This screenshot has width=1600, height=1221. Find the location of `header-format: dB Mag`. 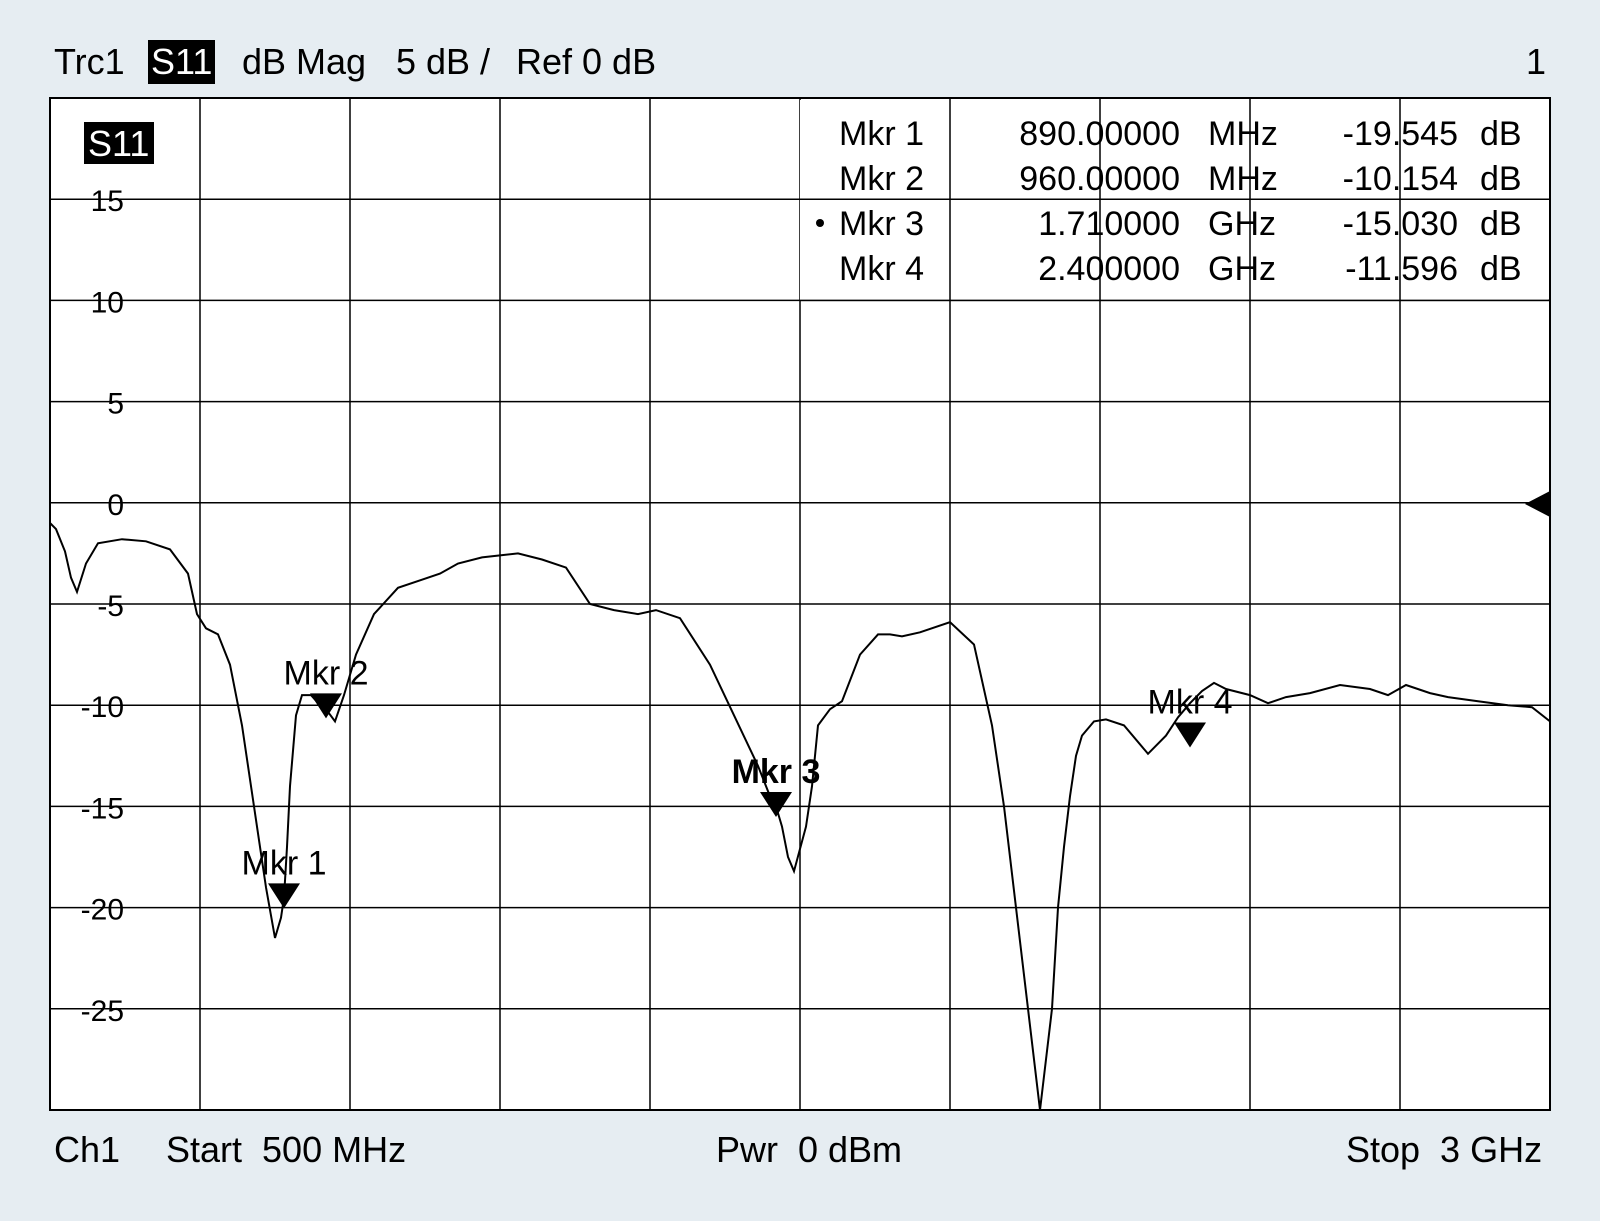

header-format: dB Mag is located at coordinates (304, 61).